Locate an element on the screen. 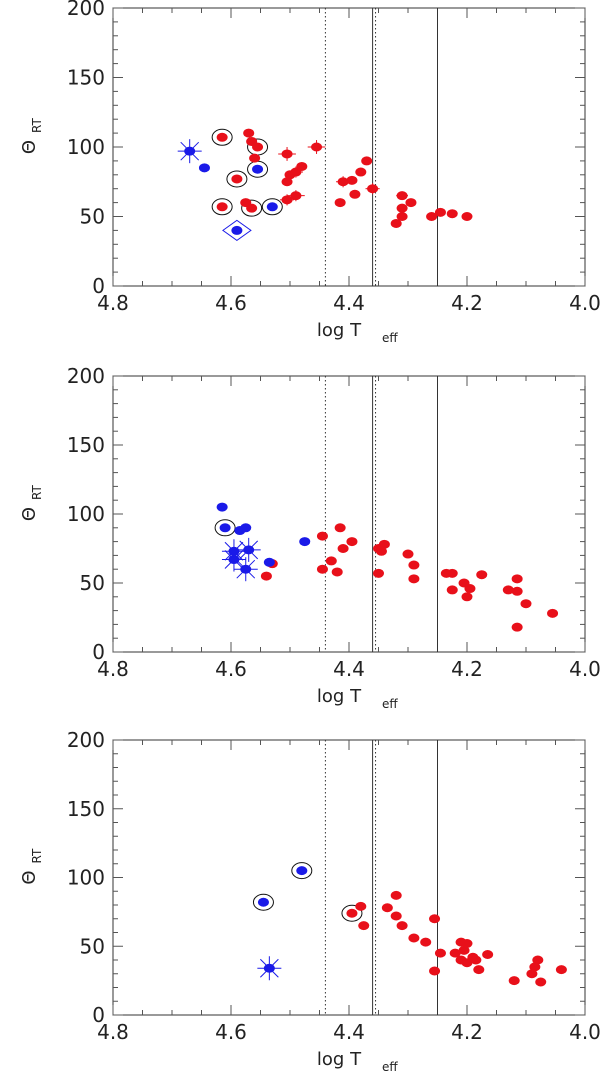 The height and width of the screenshot is (1077, 600). x-tick-label: 4.6 is located at coordinates (231, 669).